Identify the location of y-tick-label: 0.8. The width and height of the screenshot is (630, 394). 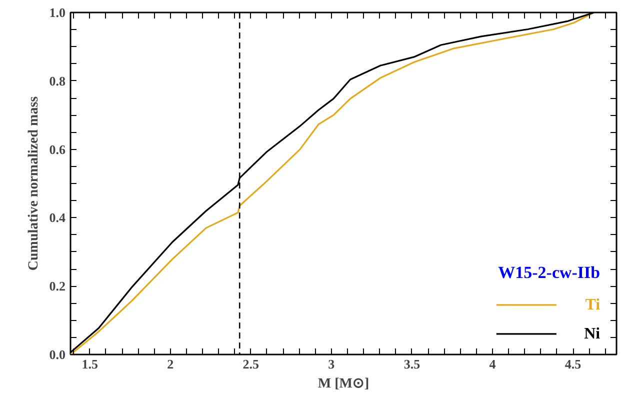
(57, 80).